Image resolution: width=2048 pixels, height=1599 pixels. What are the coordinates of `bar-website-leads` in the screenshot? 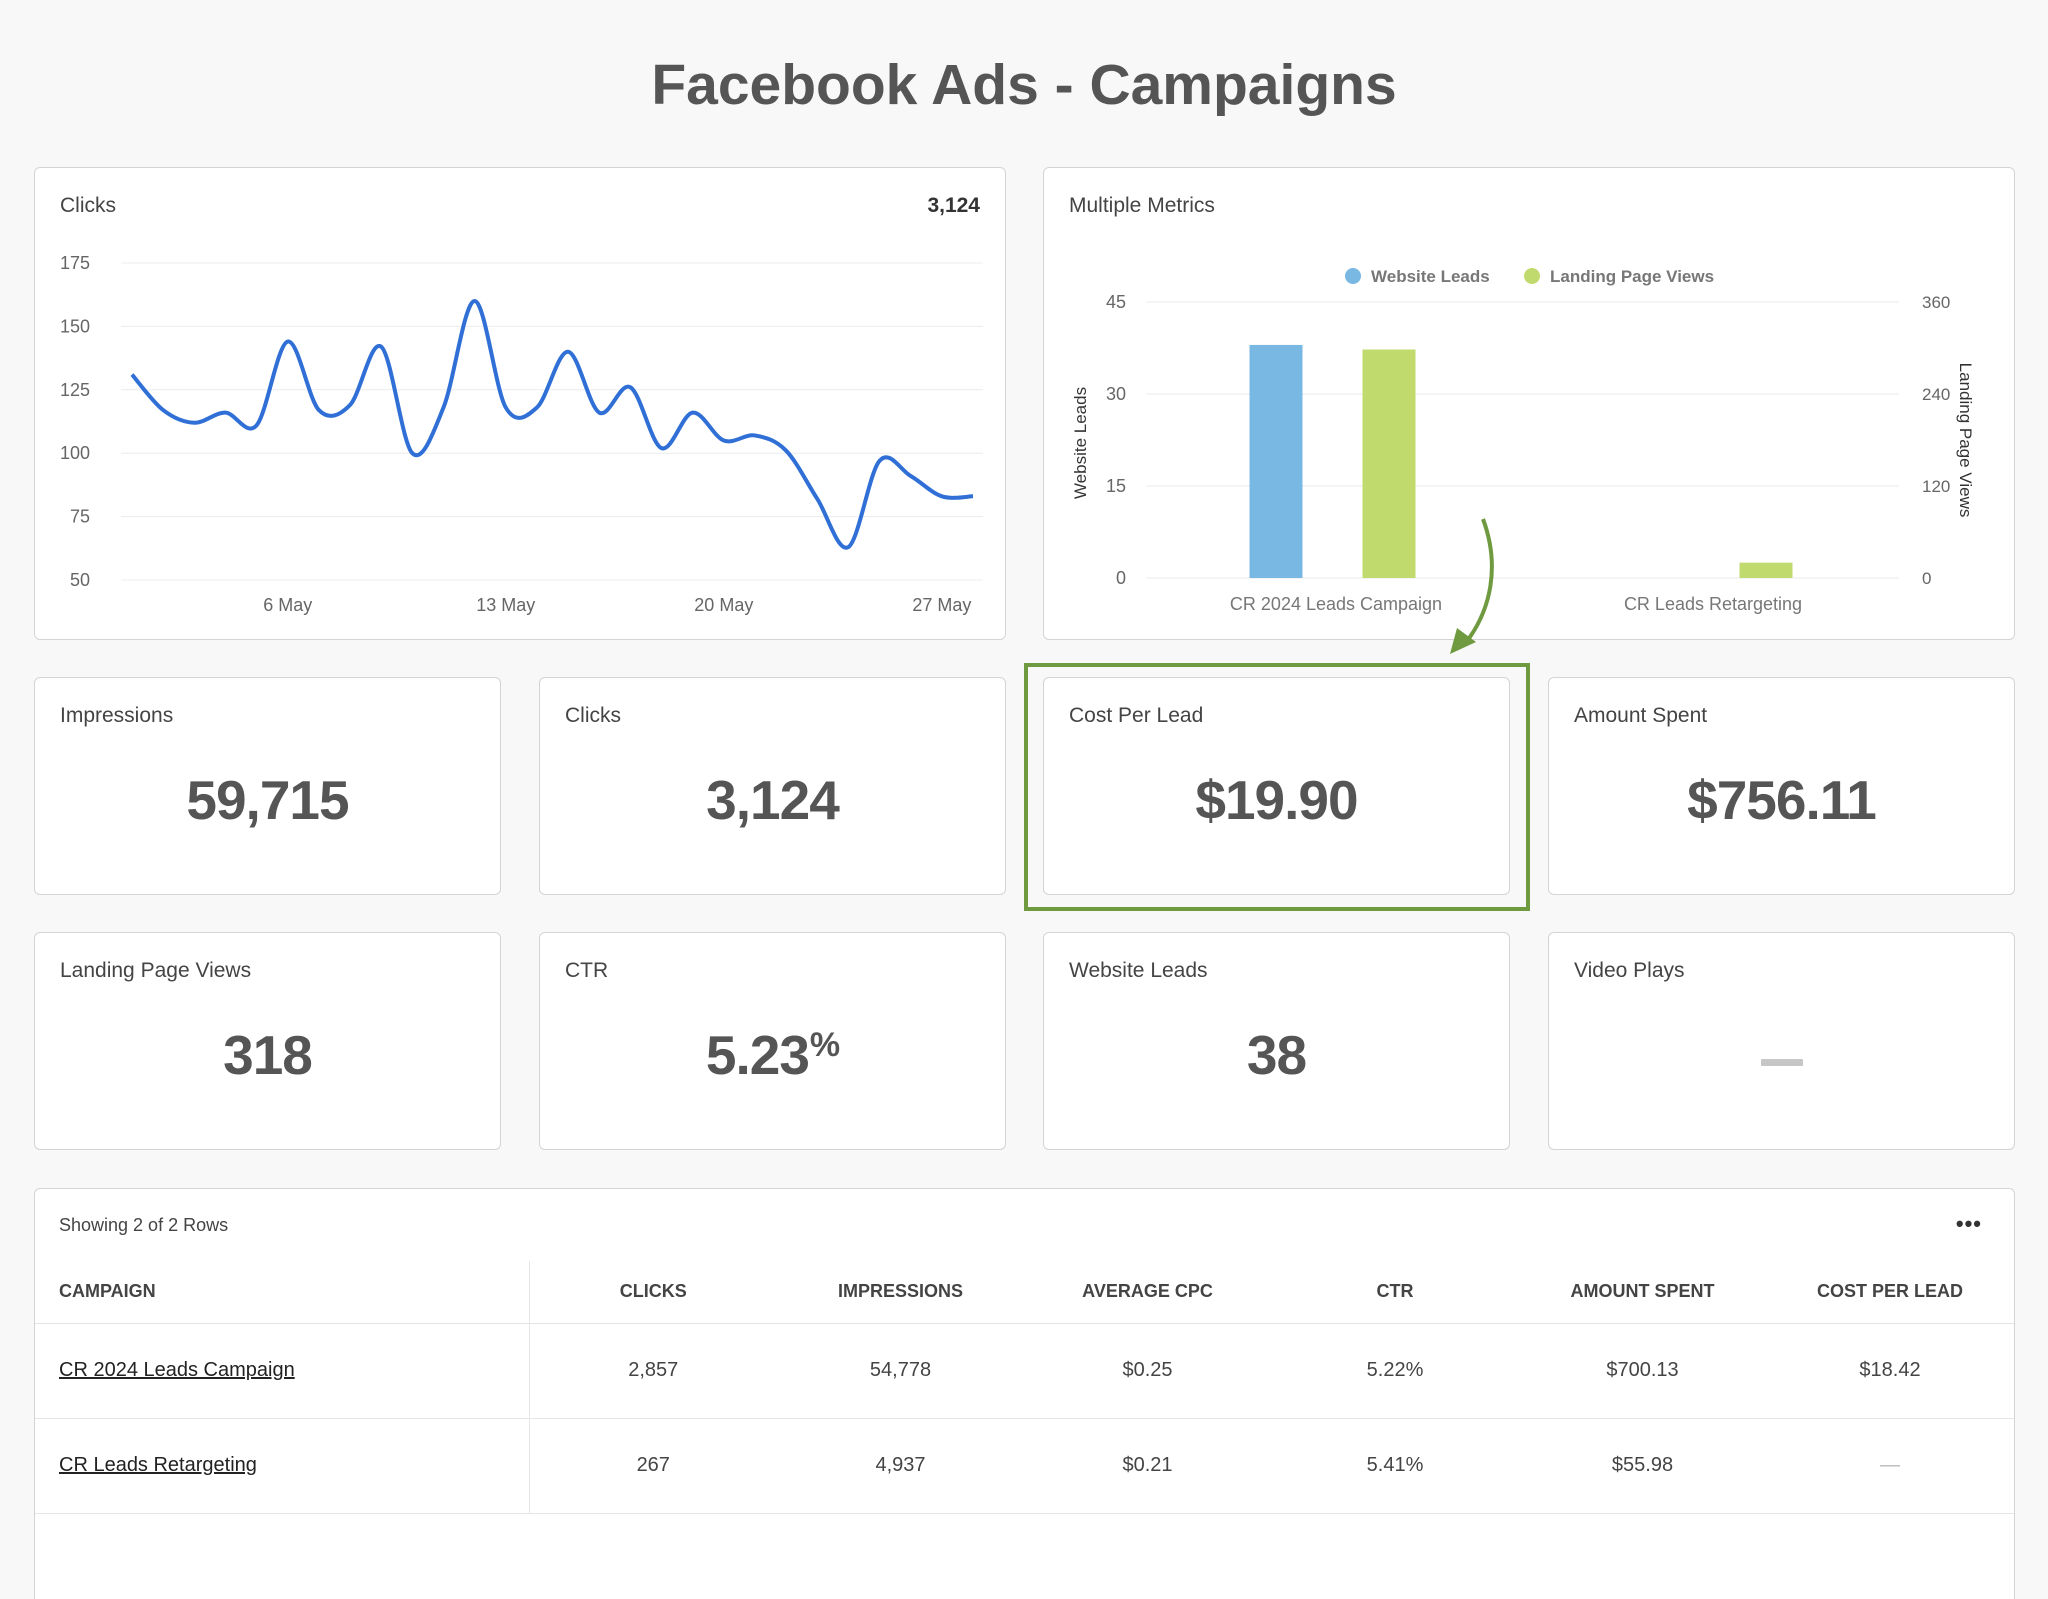 It's located at (1276, 461).